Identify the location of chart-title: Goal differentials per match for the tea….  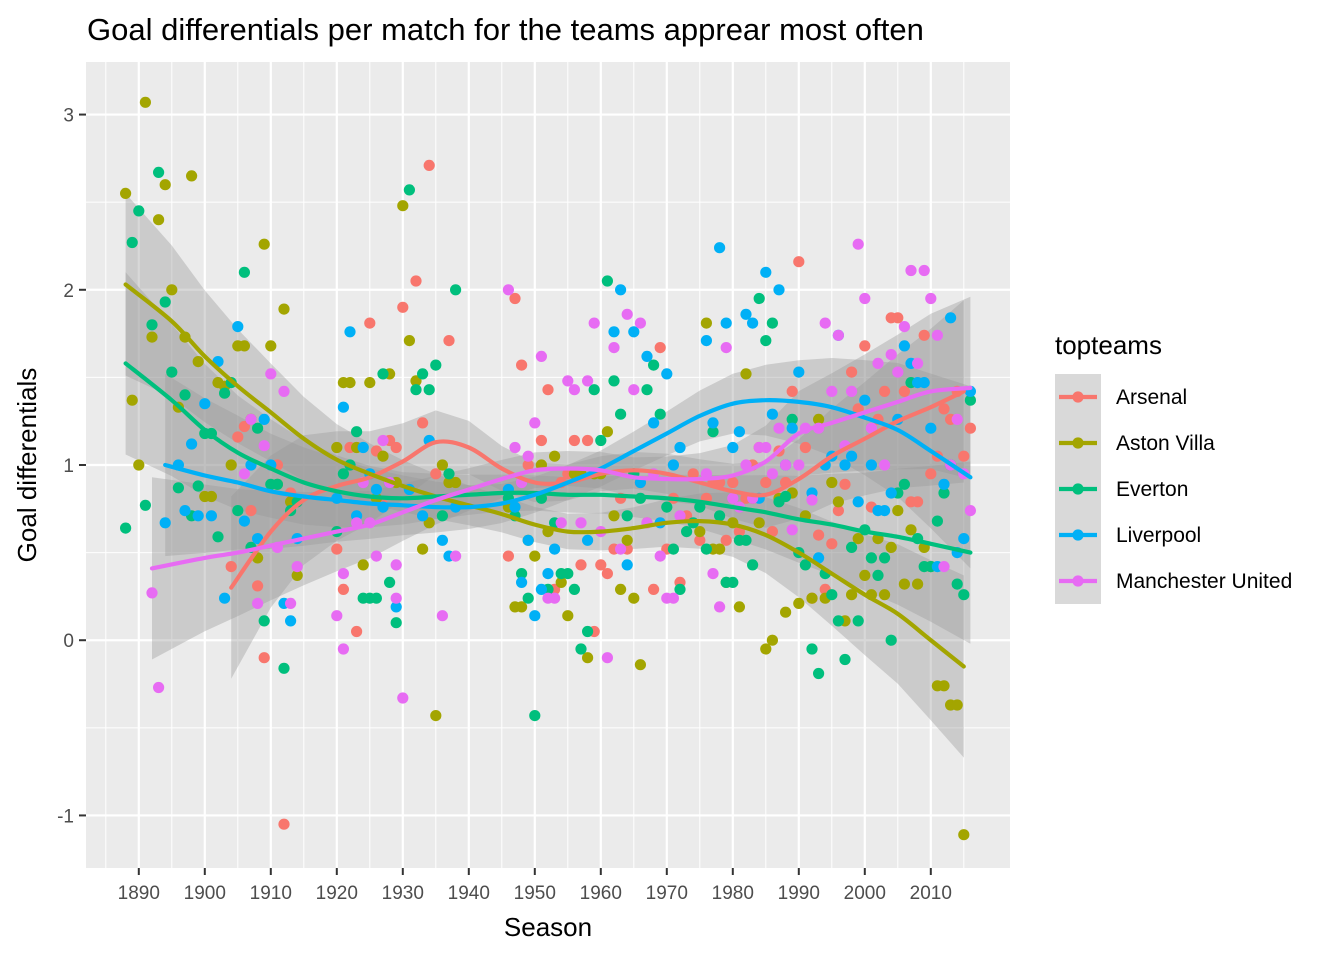
(505, 29).